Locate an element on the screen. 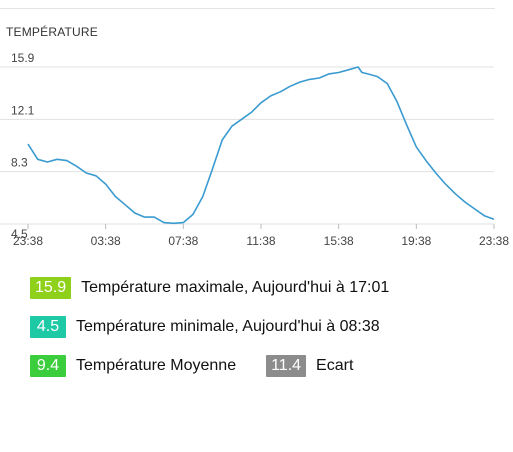 The height and width of the screenshot is (452, 513). stat-avg-row: 9.4 Température Moyenne 11.4 Ecart is located at coordinates (191, 366).